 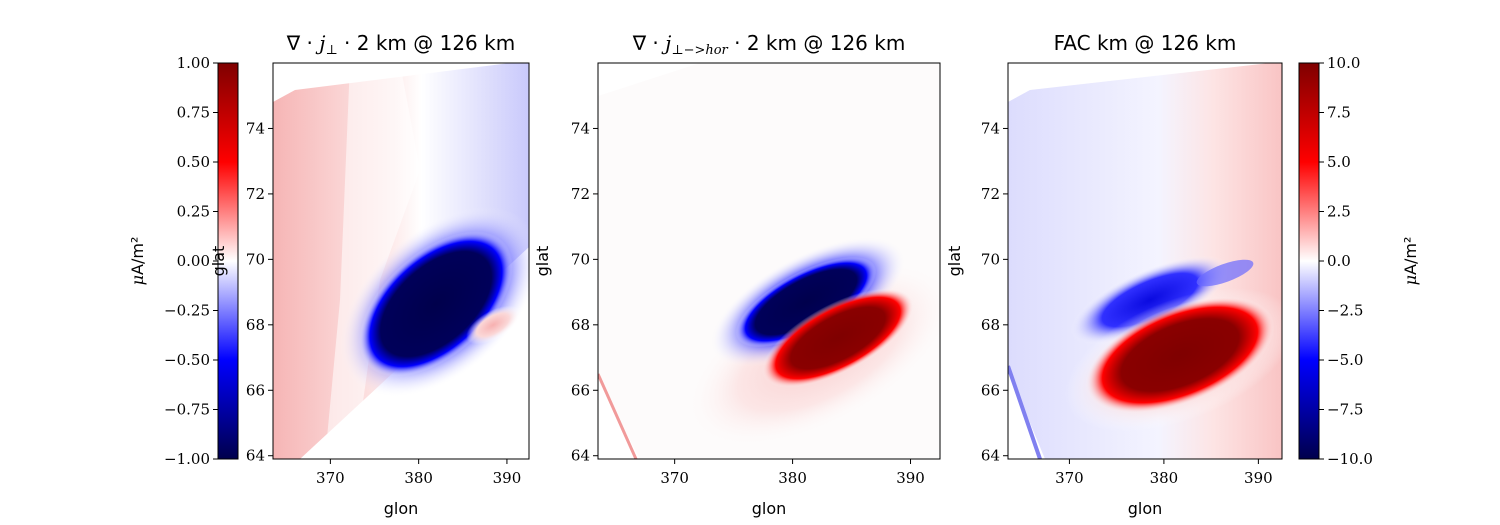 I want to click on right-colorbar-label-unit: A/m², so click(x=1410, y=256).